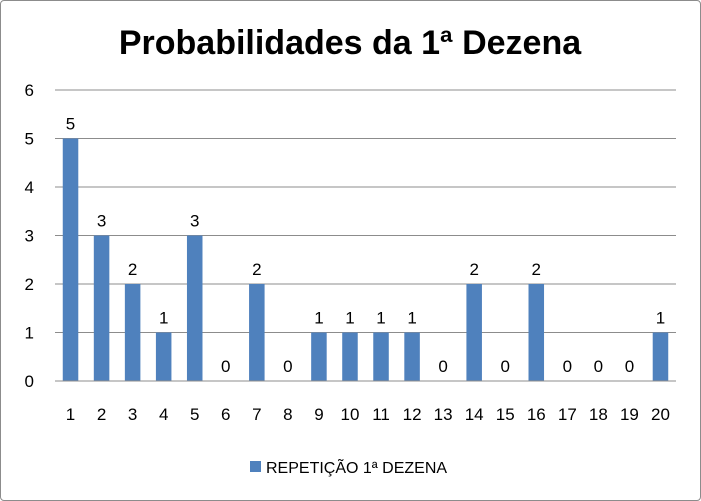 The image size is (701, 501). Describe the element at coordinates (225, 414) in the screenshot. I see `x-tick-label: 6` at that location.